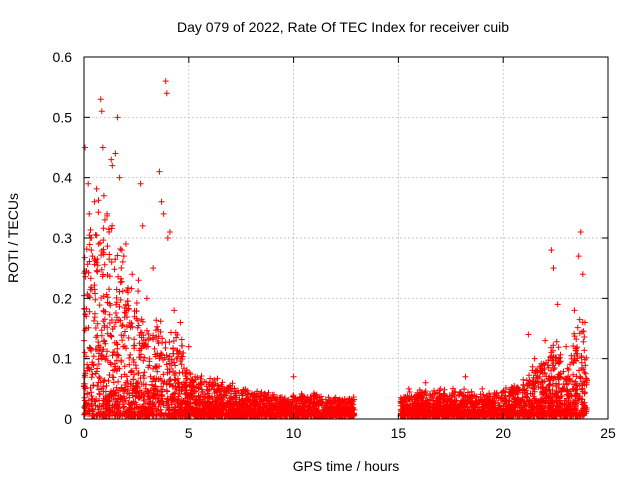  What do you see at coordinates (63, 178) in the screenshot?
I see `y-tick-label: 0.4` at bounding box center [63, 178].